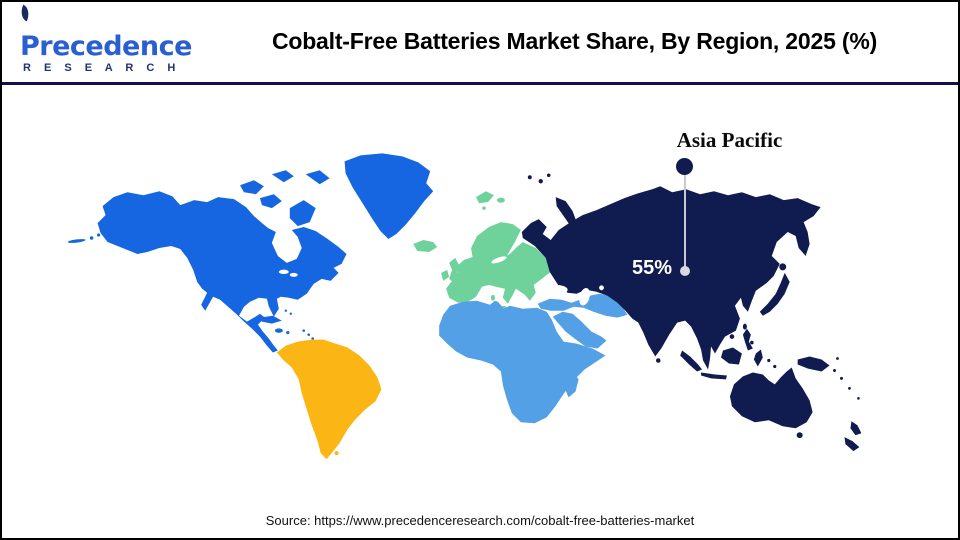 The width and height of the screenshot is (960, 540). Describe the element at coordinates (684, 166) in the screenshot. I see `callout-top-dot` at that location.